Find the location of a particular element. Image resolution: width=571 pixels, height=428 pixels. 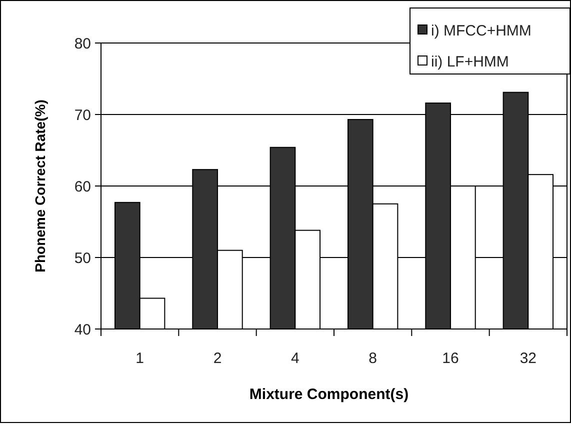

y-tick-label: 50 is located at coordinates (82, 258).